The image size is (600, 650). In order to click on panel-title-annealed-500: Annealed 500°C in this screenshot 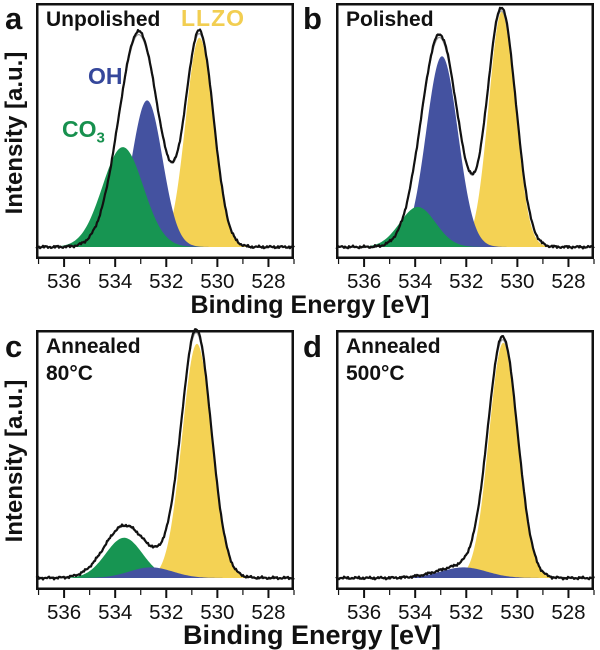, I will do `click(393, 360)`.